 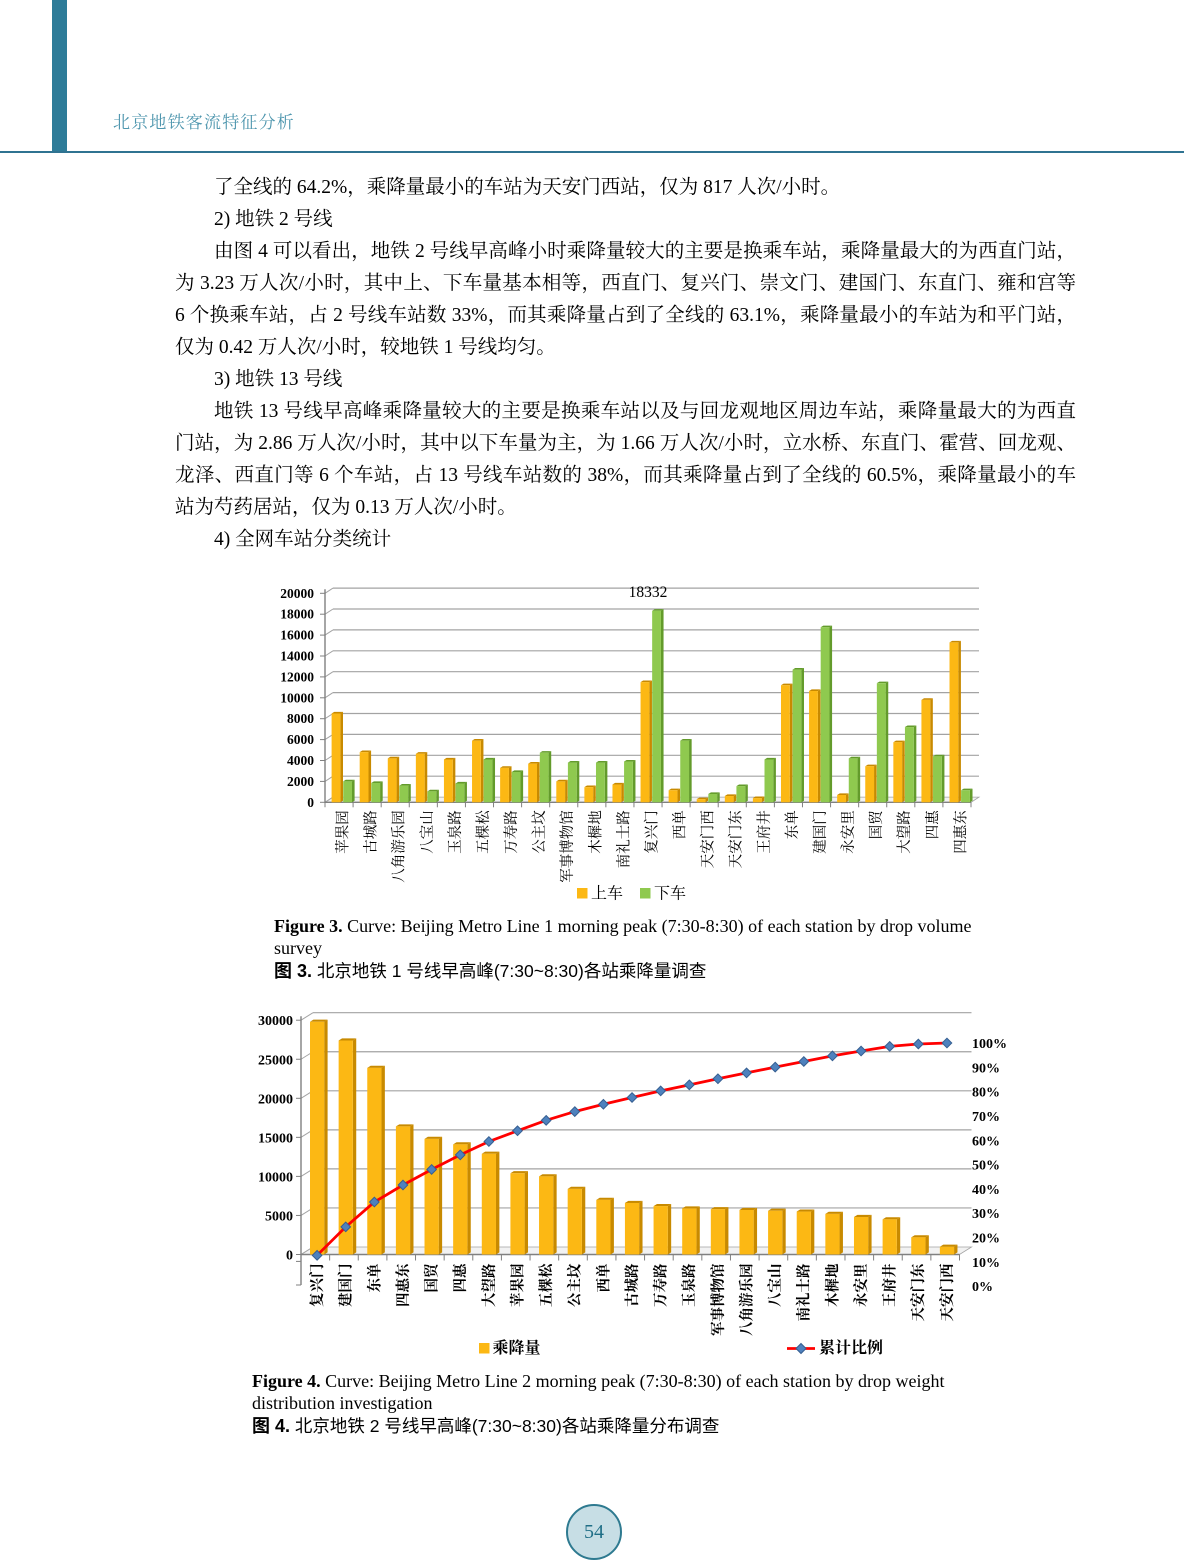 I want to click on svg-text: 25000, so click(x=275, y=1060).